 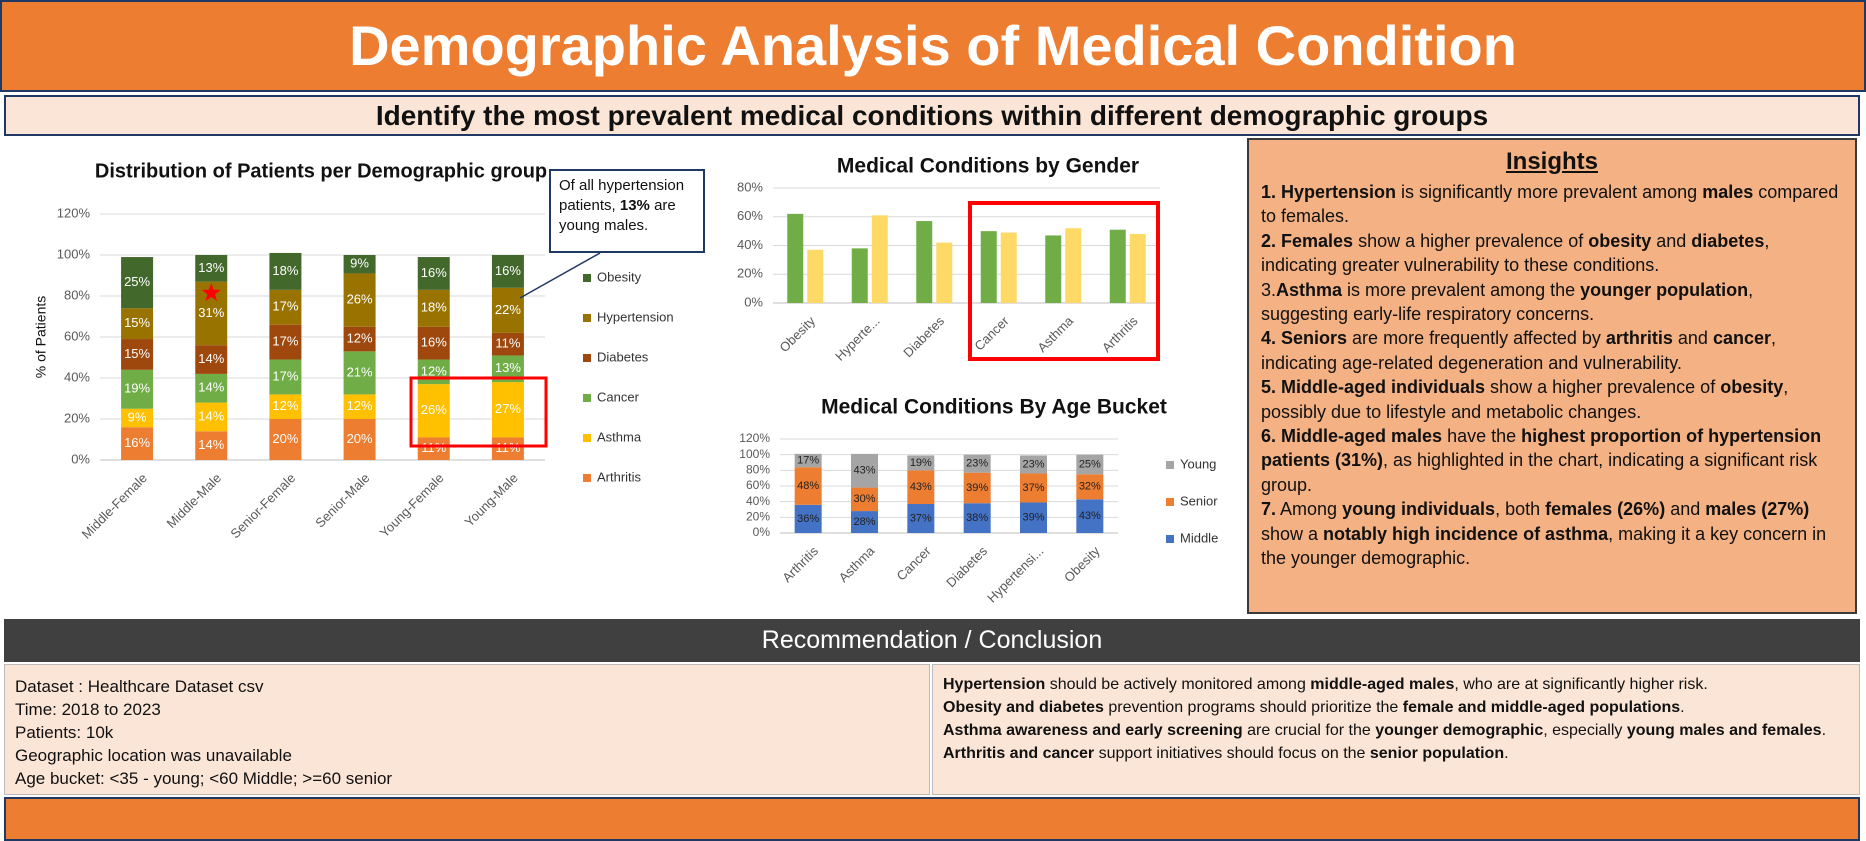 I want to click on text-segment: support initiatives should focus on the, so click(x=1232, y=753).